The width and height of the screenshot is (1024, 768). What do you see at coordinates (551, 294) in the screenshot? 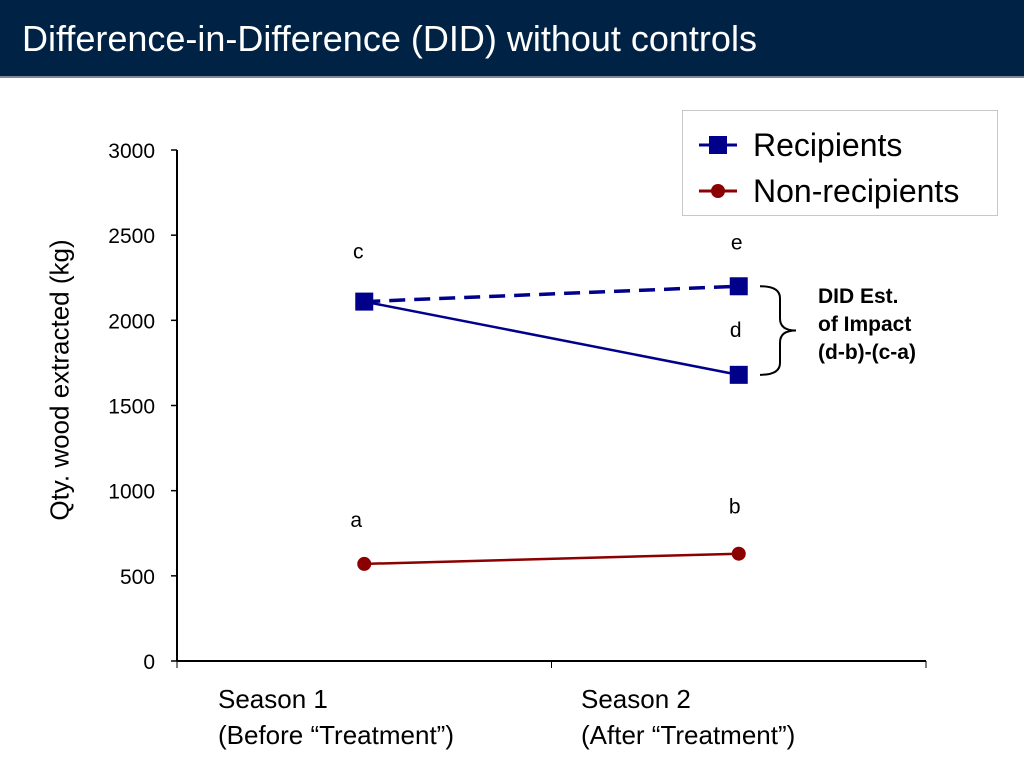
I see `counterfactual-dashed-line` at bounding box center [551, 294].